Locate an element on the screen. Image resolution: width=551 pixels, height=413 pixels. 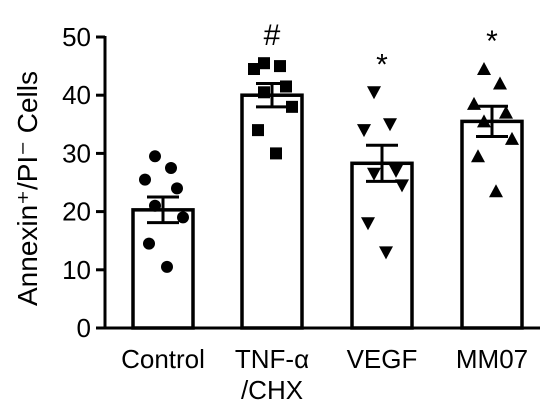
y-tick-label: 50 is located at coordinates (76, 37).